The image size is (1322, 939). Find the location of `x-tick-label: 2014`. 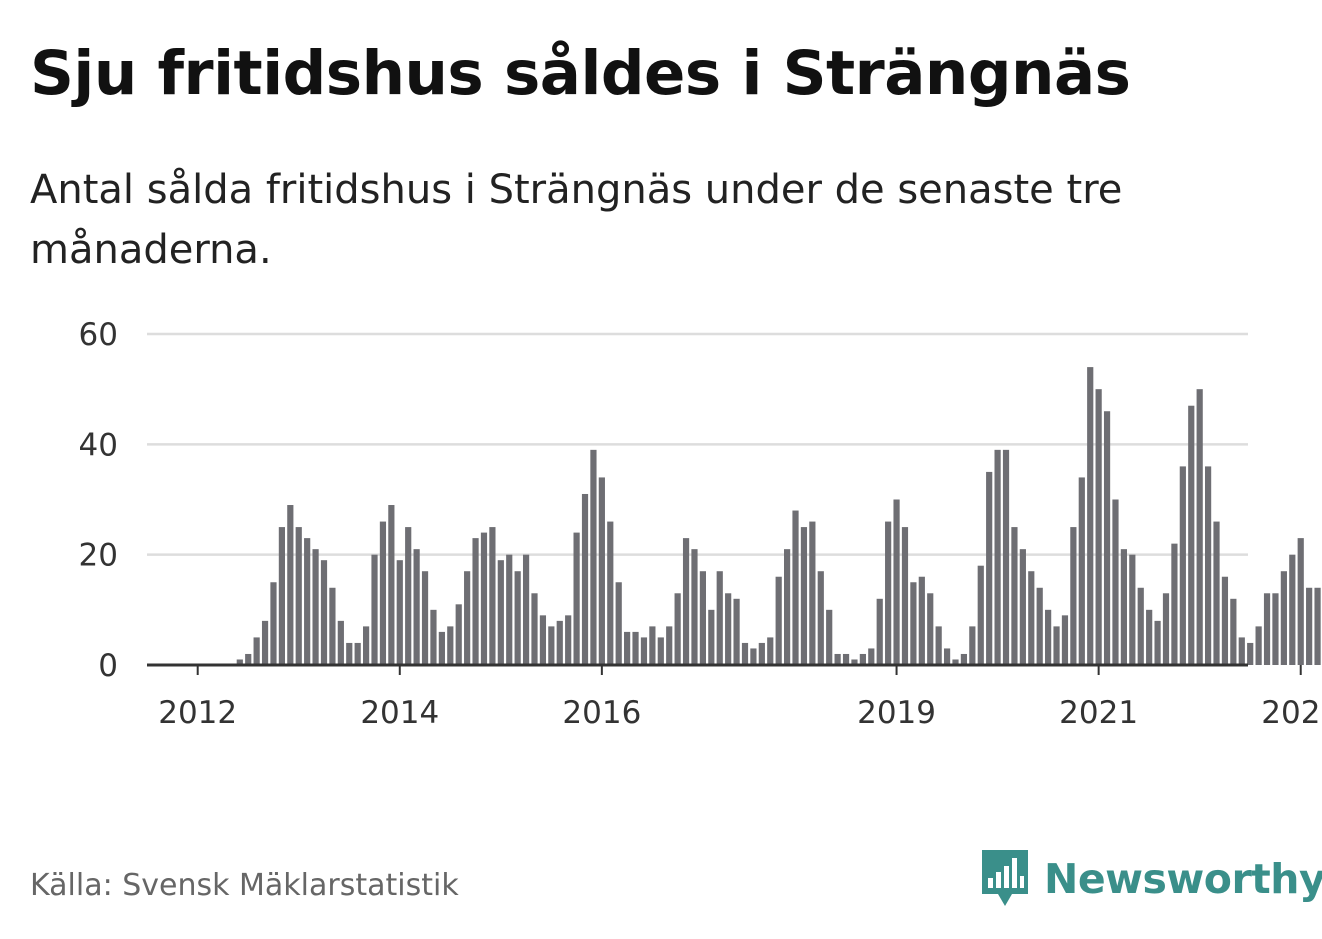

x-tick-label: 2014 is located at coordinates (399, 713).